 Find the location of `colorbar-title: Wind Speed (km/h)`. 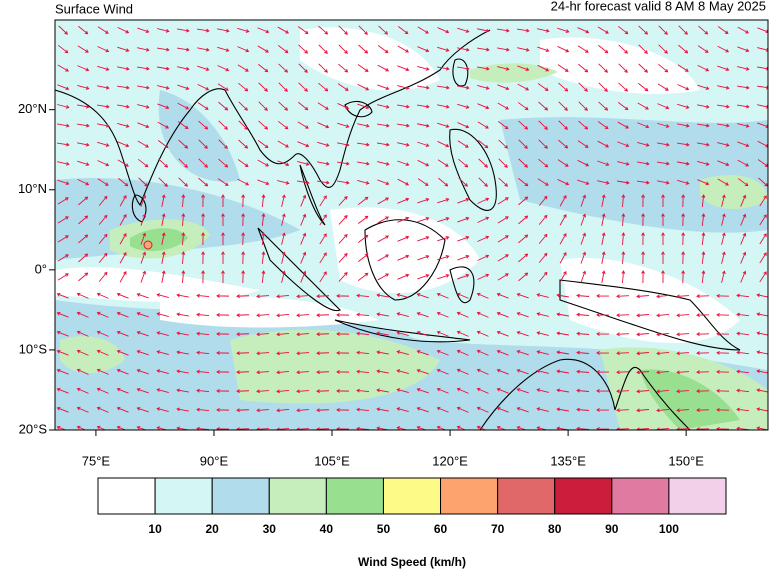

colorbar-title: Wind Speed (km/h) is located at coordinates (412, 562).